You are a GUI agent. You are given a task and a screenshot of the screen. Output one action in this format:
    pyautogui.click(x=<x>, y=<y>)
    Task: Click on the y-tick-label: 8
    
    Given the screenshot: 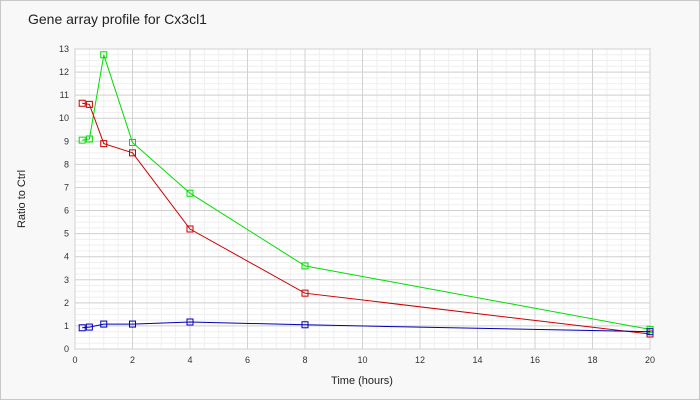 What is the action you would take?
    pyautogui.click(x=66, y=164)
    